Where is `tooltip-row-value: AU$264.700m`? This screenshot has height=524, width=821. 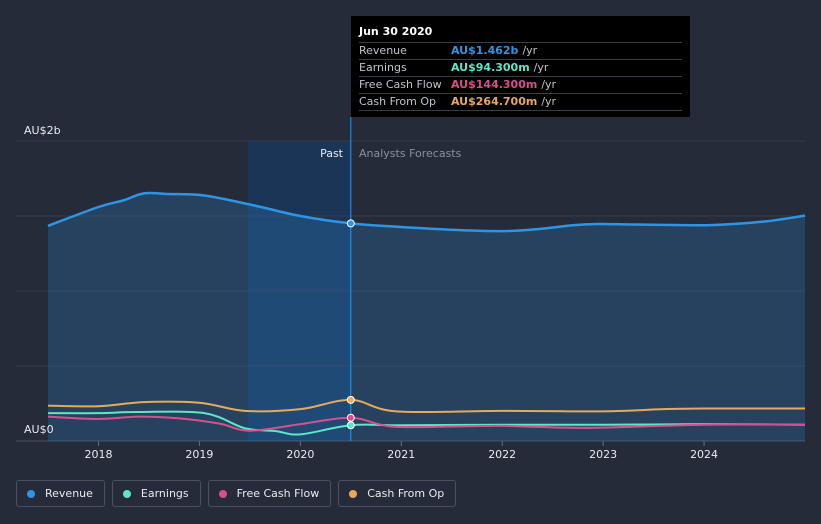
tooltip-row-value: AU$264.700m is located at coordinates (494, 101).